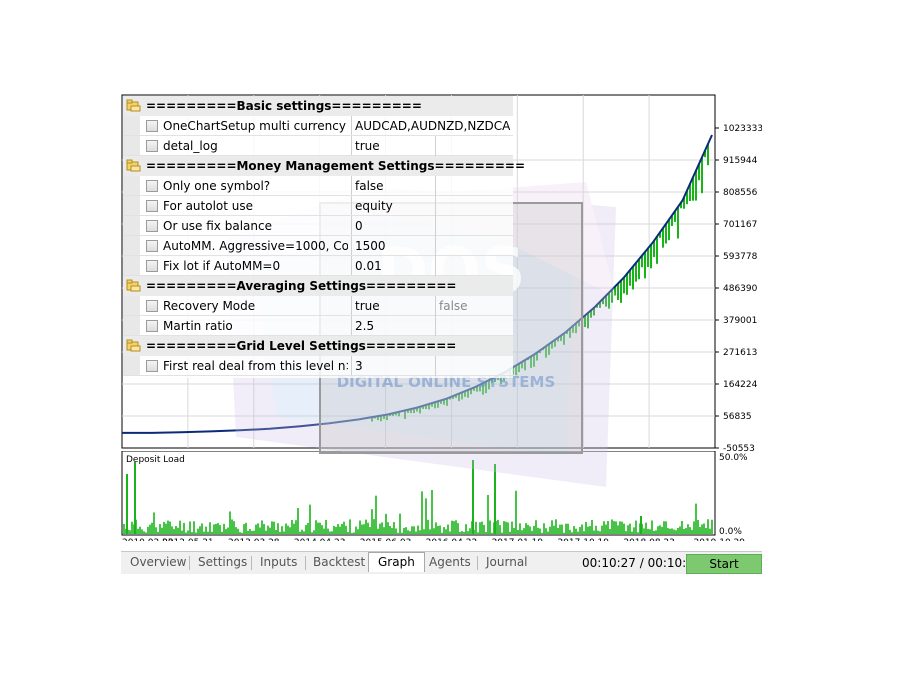 This screenshot has height=695, width=904. What do you see at coordinates (198, 326) in the screenshot?
I see `parameter-name: Martin ratio` at bounding box center [198, 326].